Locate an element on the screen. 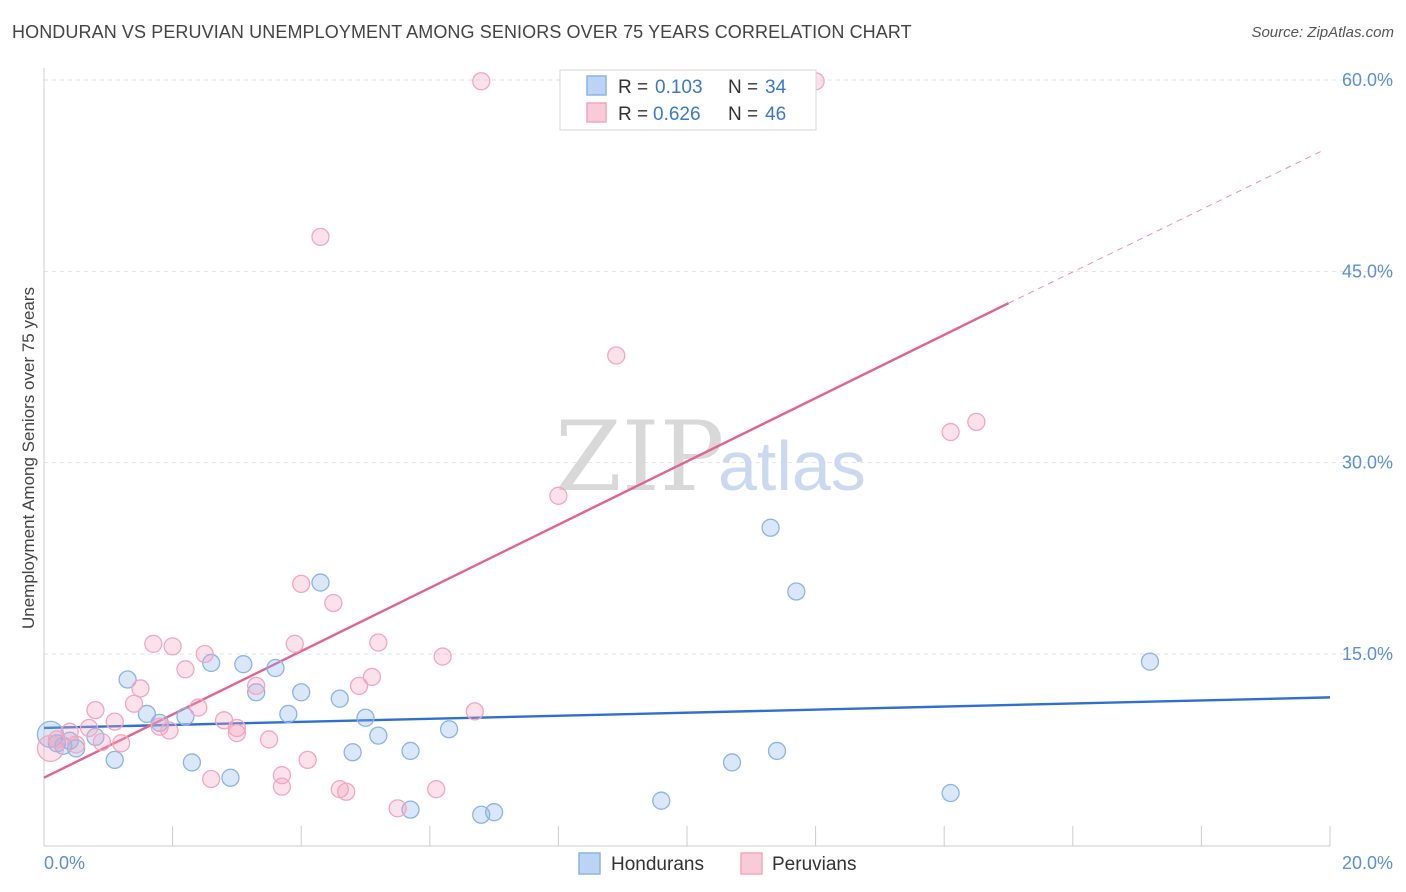 This screenshot has height=892, width=1406. watermark-zip: ZIP is located at coordinates (639, 457).